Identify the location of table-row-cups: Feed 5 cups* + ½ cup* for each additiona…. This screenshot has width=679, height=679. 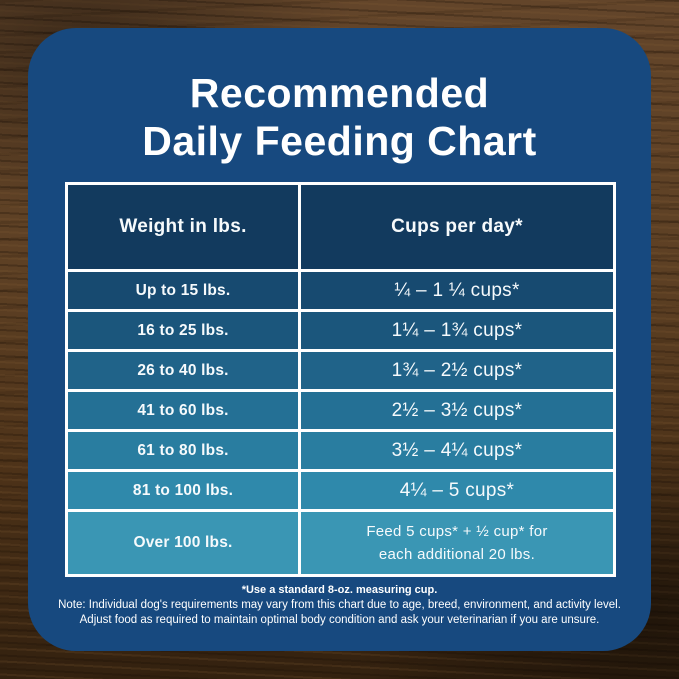
(457, 543).